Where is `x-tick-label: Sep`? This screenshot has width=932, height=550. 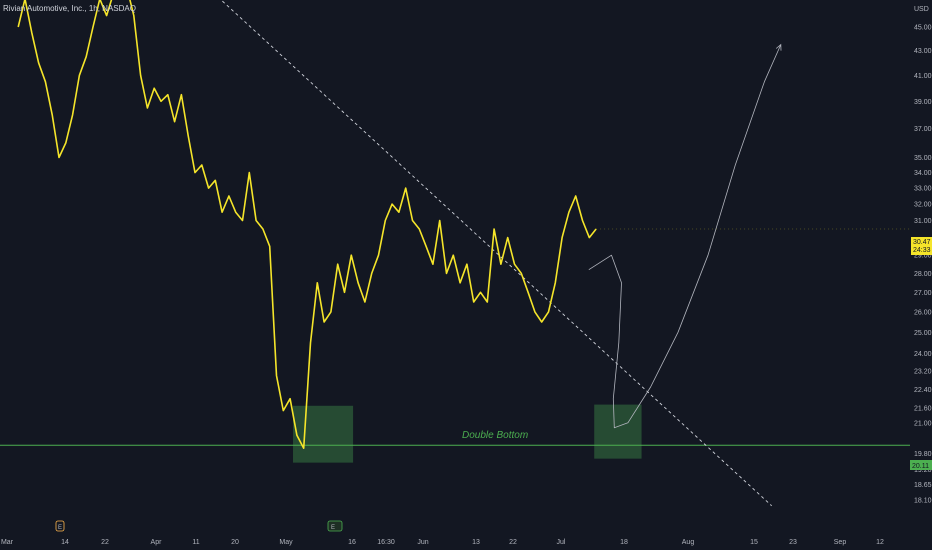
x-tick-label: Sep is located at coordinates (840, 542).